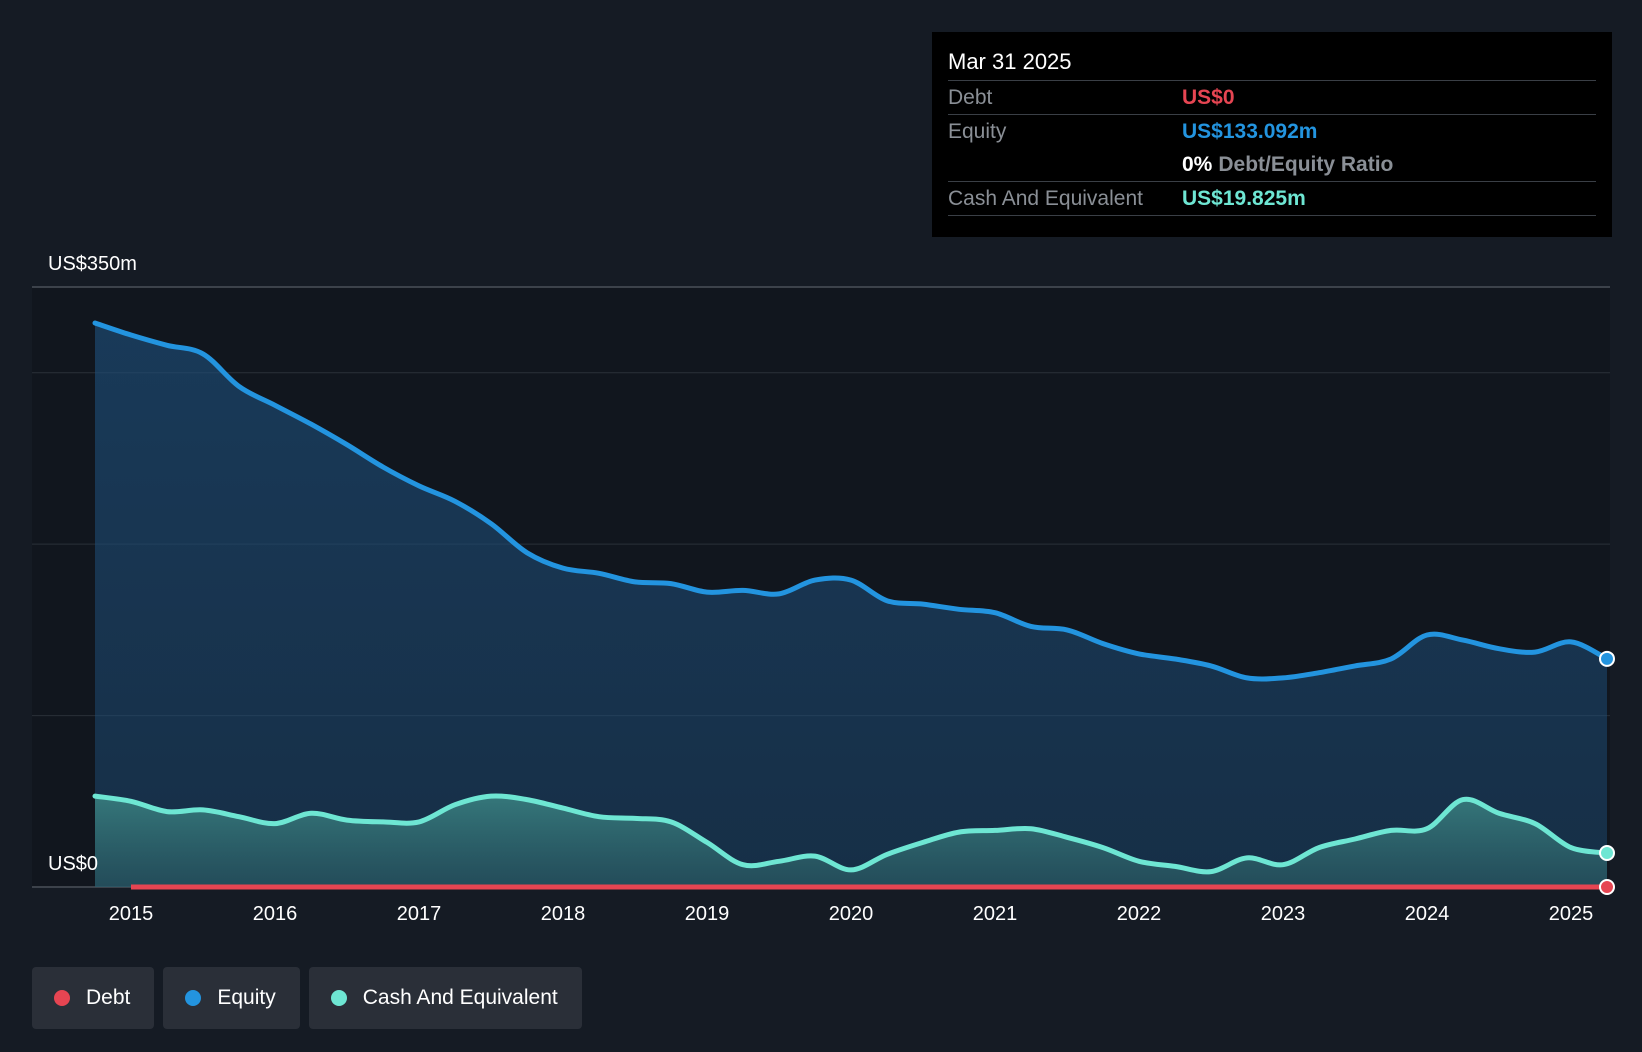  I want to click on x-tick-label: 2018, so click(563, 914).